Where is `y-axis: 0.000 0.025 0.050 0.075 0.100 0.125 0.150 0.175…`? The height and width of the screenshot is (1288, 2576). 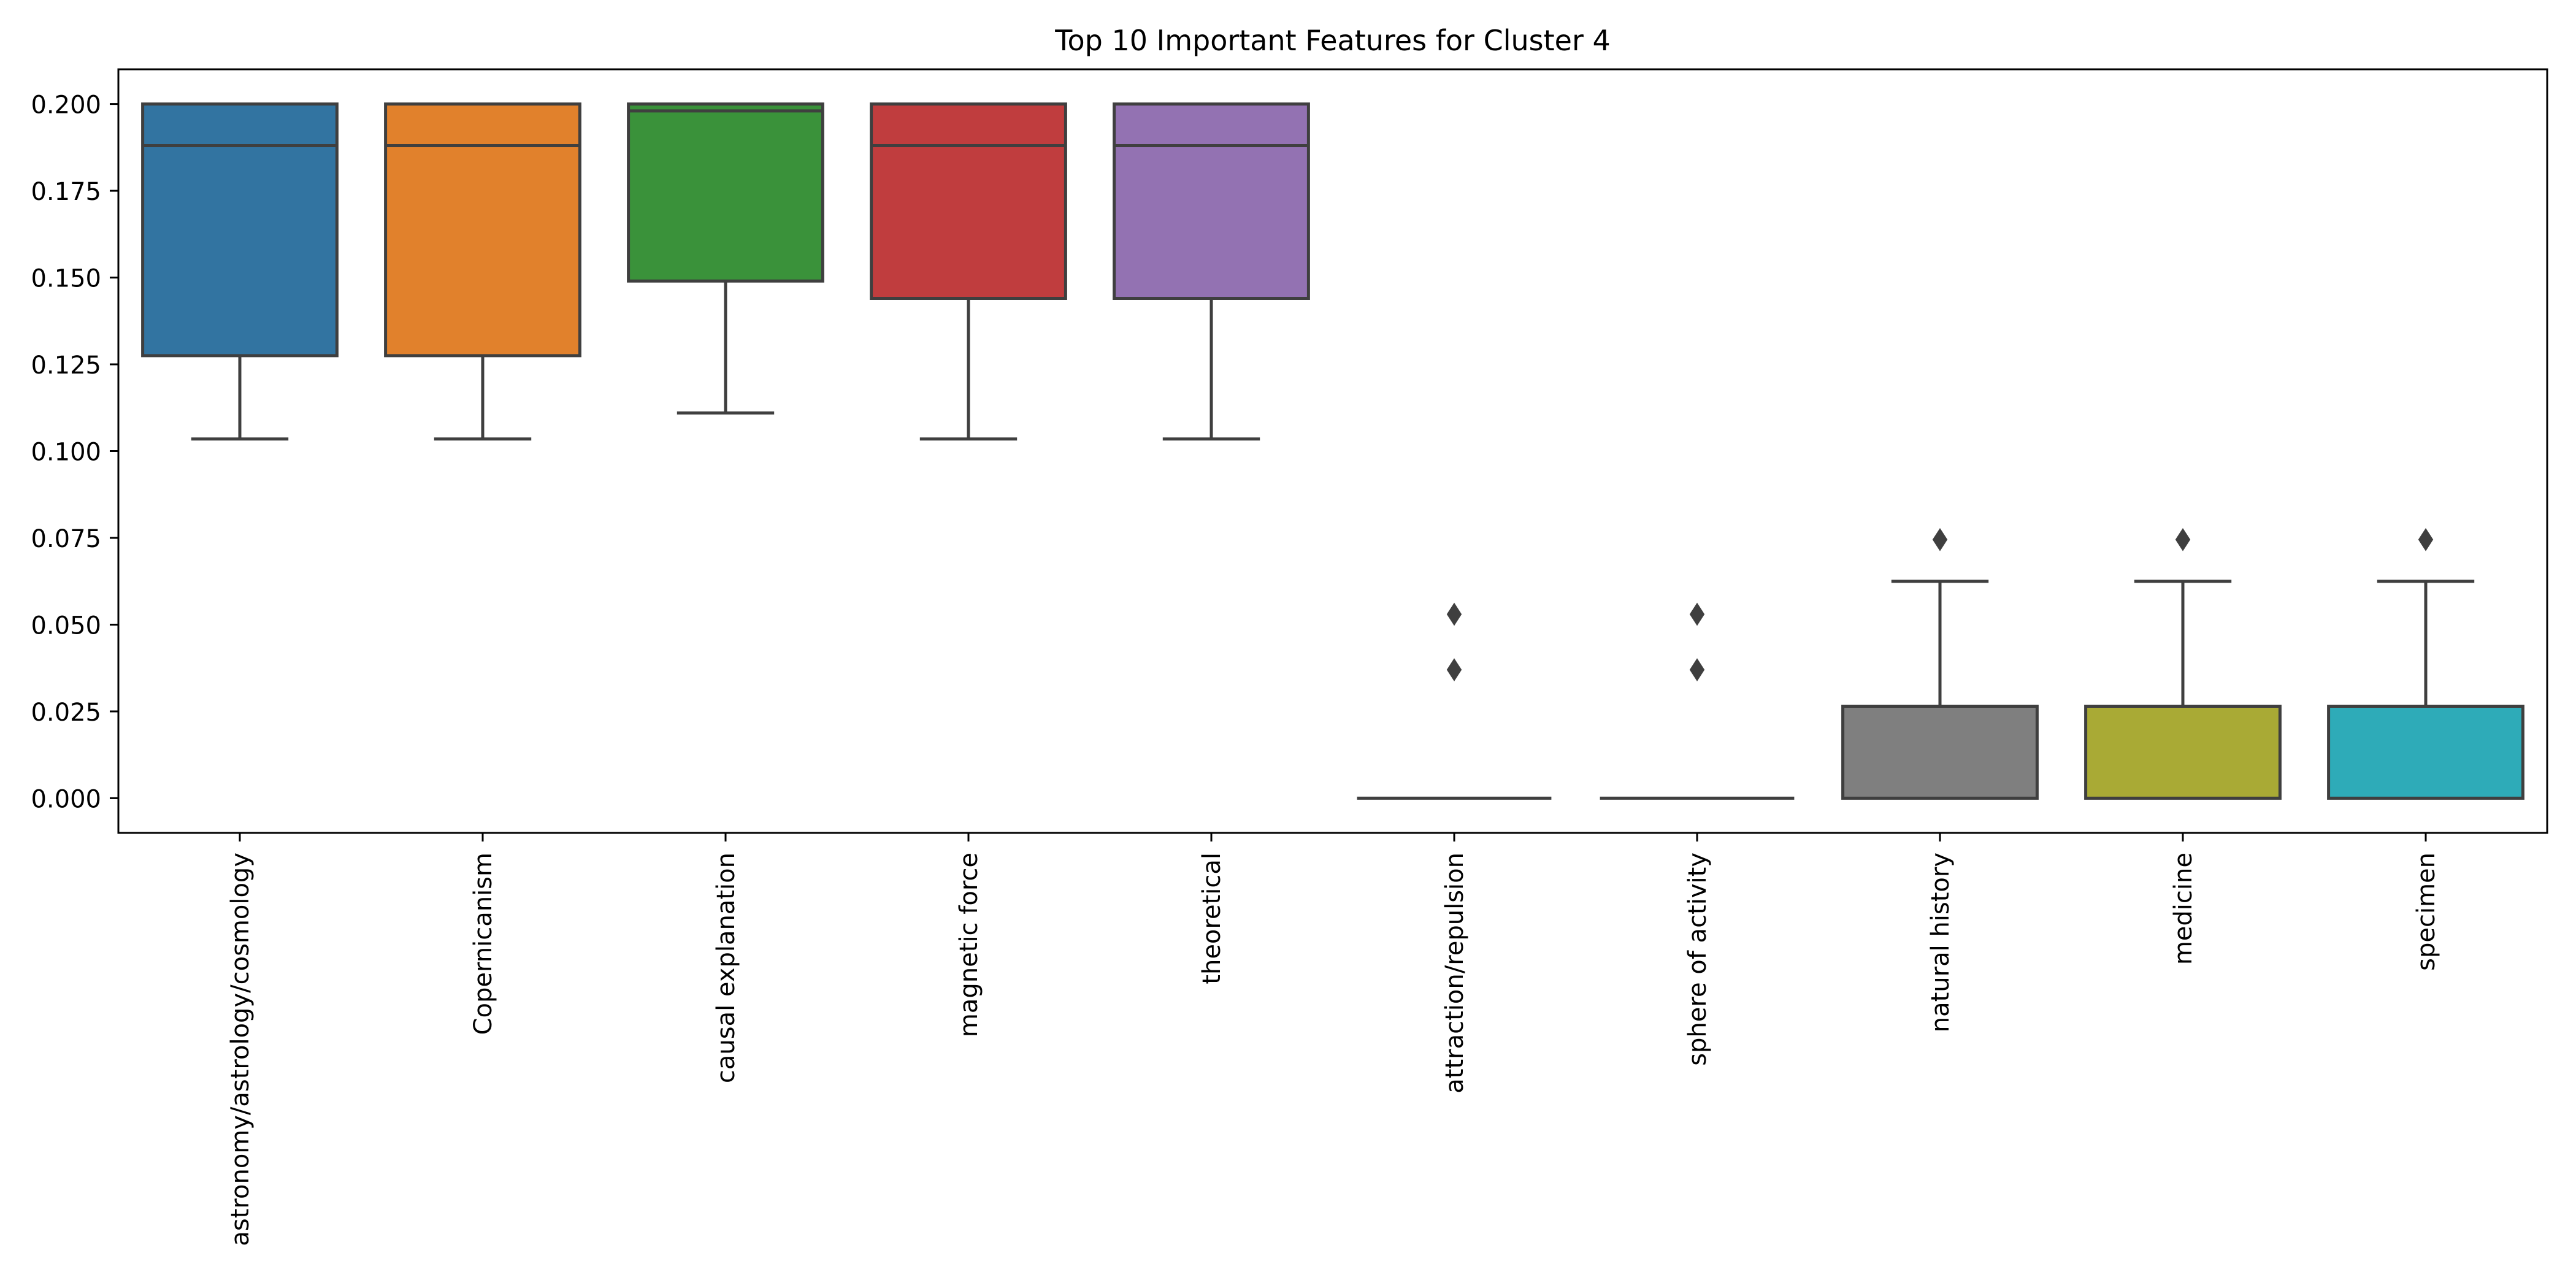 y-axis: 0.000 0.025 0.050 0.075 0.100 0.125 0.150 0.175… is located at coordinates (74, 452).